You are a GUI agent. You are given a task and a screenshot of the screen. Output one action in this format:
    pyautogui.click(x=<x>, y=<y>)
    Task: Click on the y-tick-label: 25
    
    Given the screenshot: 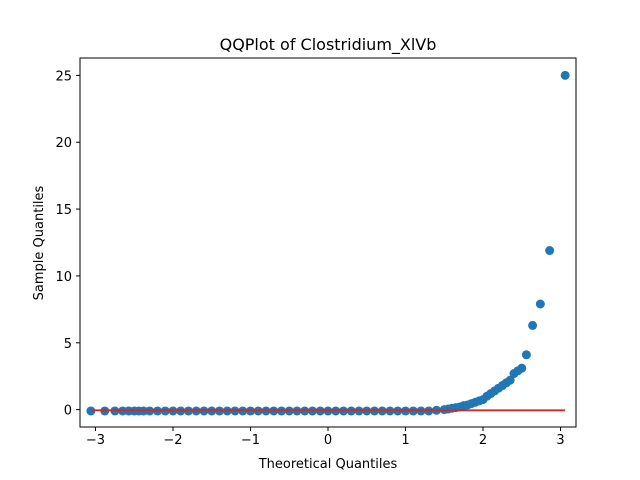 What is the action you would take?
    pyautogui.click(x=63, y=76)
    